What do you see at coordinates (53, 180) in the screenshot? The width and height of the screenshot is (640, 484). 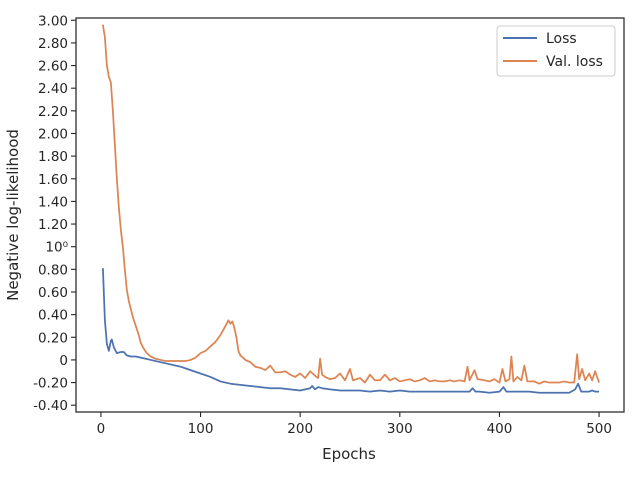 I see `y-tick-label: 1.60` at bounding box center [53, 180].